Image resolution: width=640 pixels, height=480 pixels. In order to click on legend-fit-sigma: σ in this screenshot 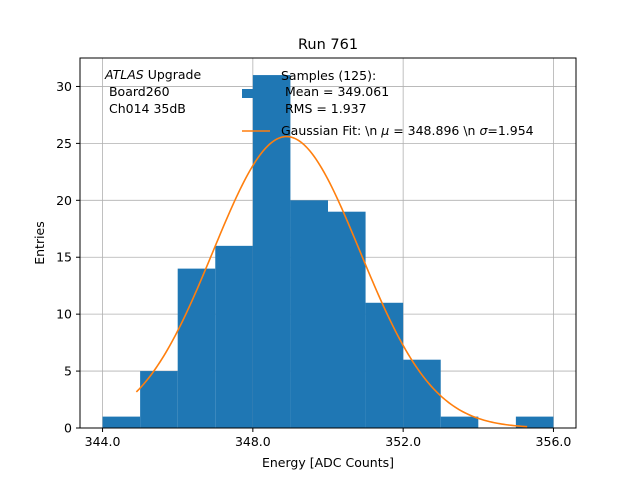, I will do `click(483, 130)`.